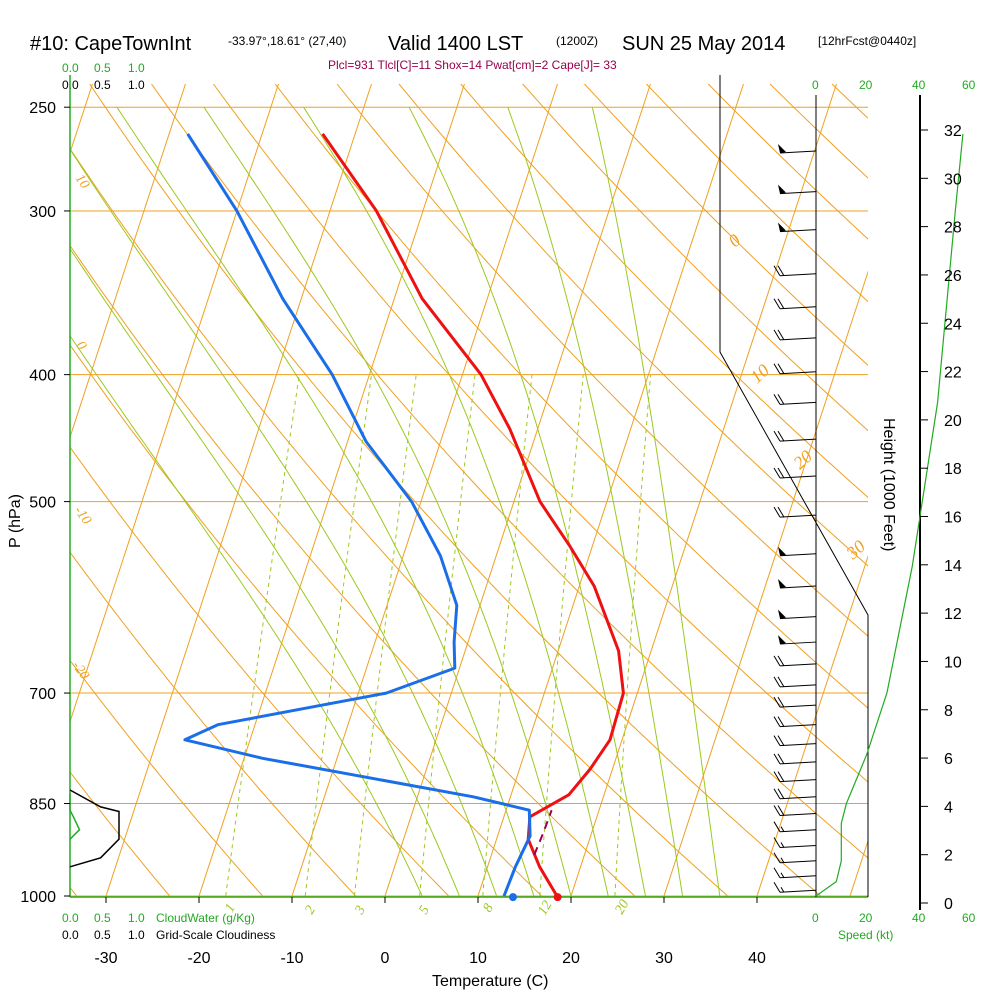 Image resolution: width=1000 pixels, height=1000 pixels. Describe the element at coordinates (75, 816) in the screenshot. I see `cloudwater-profile` at that location.